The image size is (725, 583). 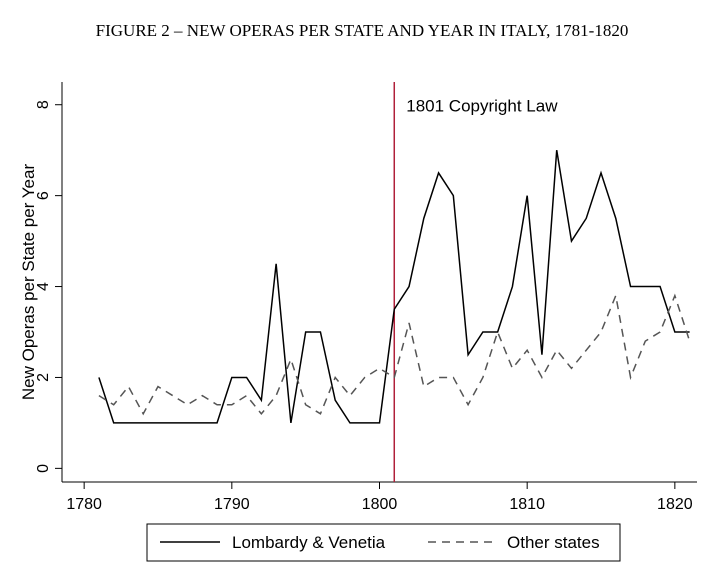 What do you see at coordinates (232, 504) in the screenshot?
I see `x-tick-label: 1790` at bounding box center [232, 504].